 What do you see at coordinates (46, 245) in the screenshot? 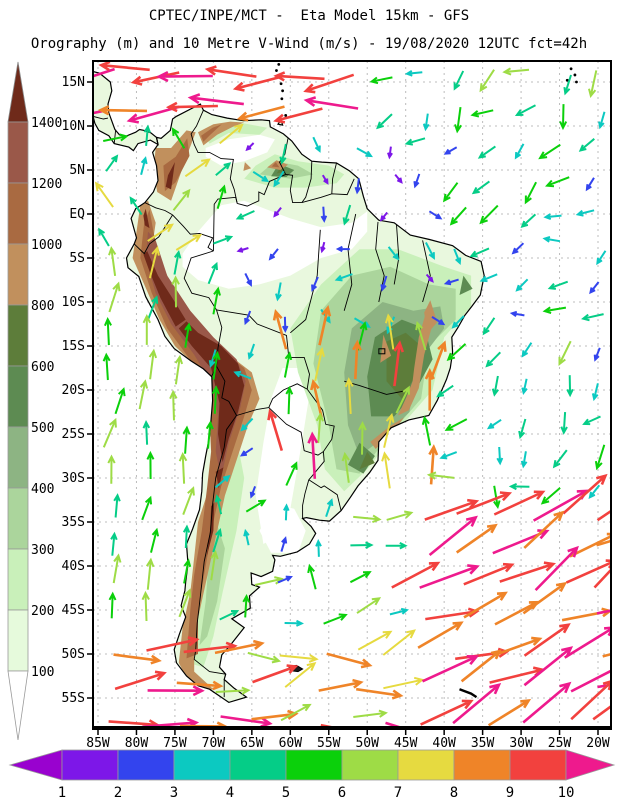
I see `elevation-scale-label: 1000` at bounding box center [46, 245].